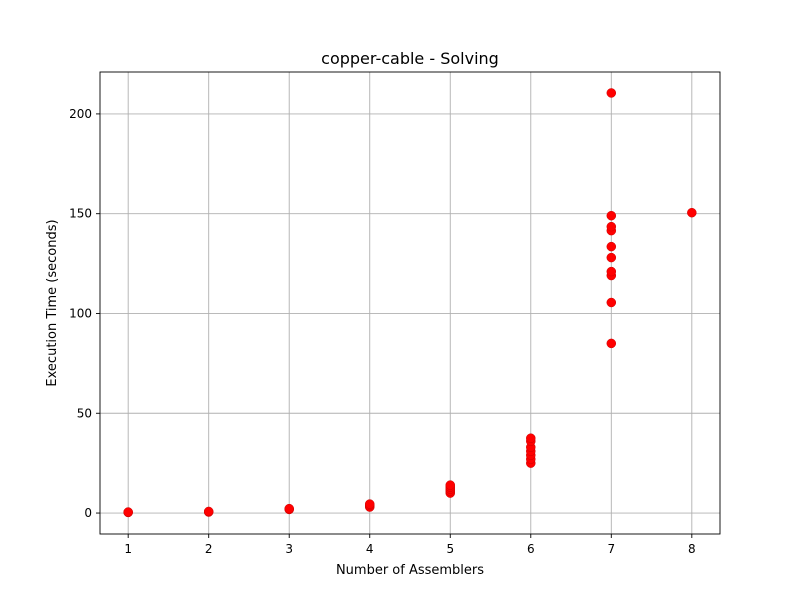 The height and width of the screenshot is (600, 800). Describe the element at coordinates (128, 549) in the screenshot. I see `x-tick-label: 1` at that location.